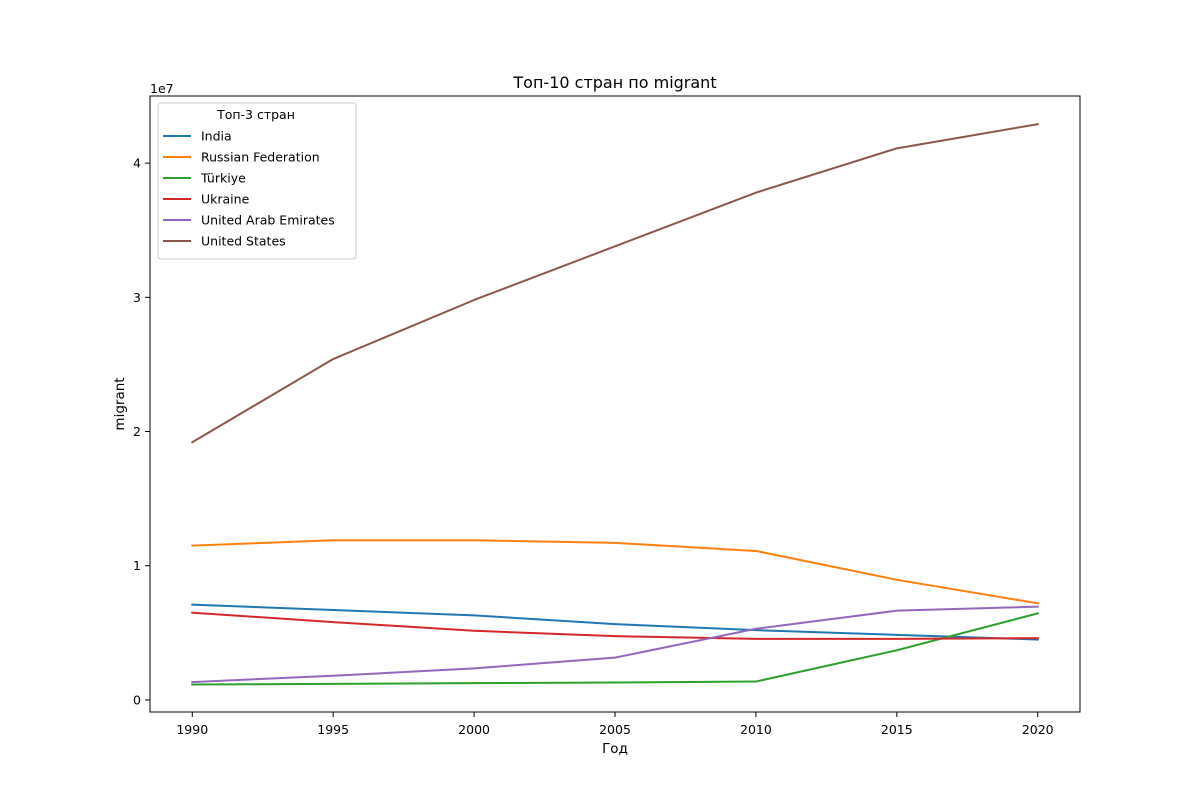 The height and width of the screenshot is (800, 1200). What do you see at coordinates (615, 729) in the screenshot?
I see `x-tick-label: 2005` at bounding box center [615, 729].